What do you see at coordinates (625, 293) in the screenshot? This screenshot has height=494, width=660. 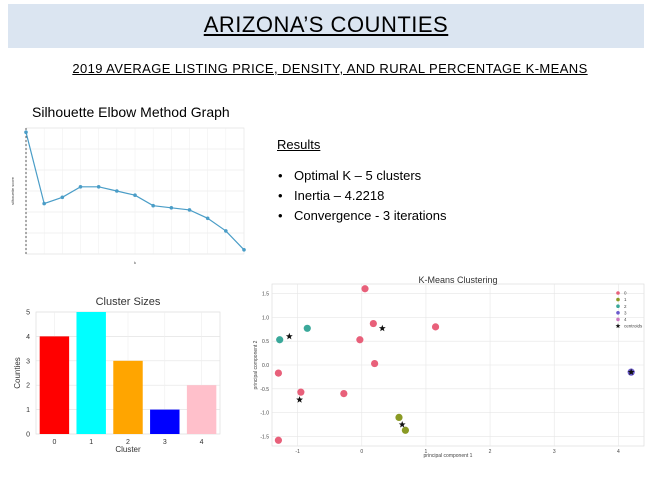 I see `legend-label: 0` at bounding box center [625, 293].